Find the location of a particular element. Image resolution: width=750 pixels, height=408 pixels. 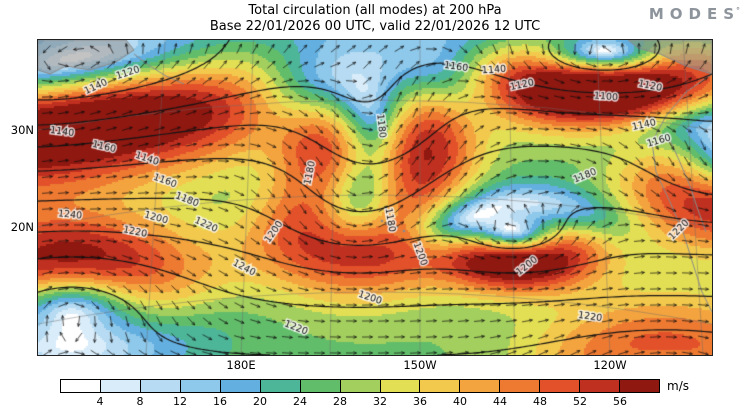

colorbar-tick-label: 16 is located at coordinates (220, 401).